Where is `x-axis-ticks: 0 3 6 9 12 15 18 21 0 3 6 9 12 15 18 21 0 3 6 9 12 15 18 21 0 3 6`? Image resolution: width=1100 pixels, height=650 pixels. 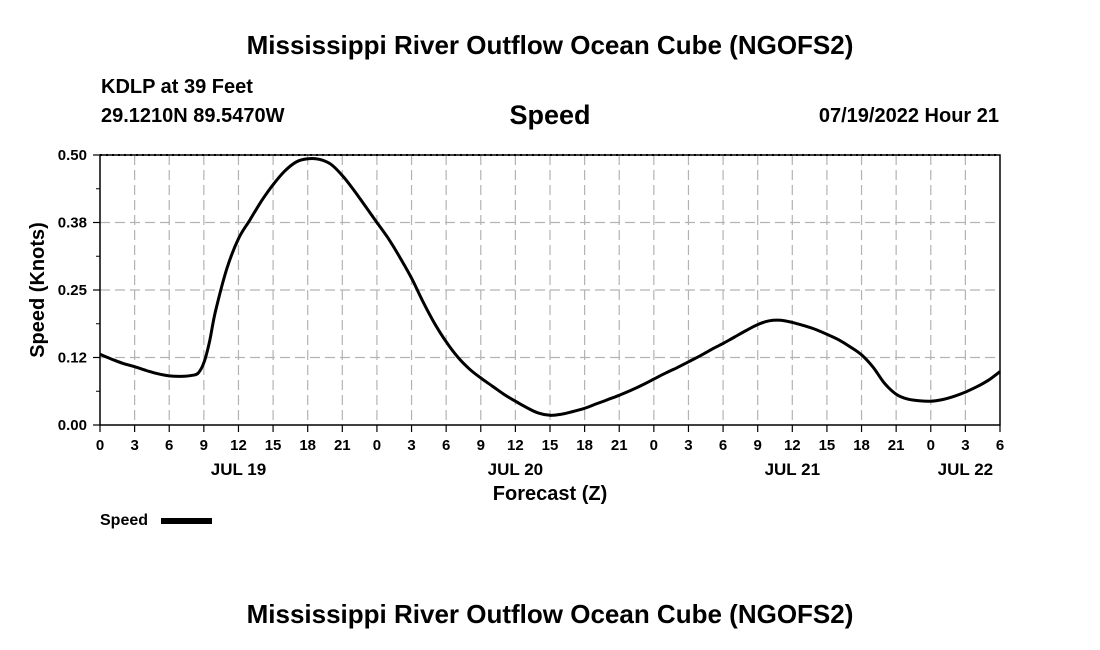
x-axis-ticks: 0 3 6 9 12 15 18 21 0 3 6 9 12 15 18 21 0 3 6 9 12 15 18 21 0 3 6 is located at coordinates (550, 439).